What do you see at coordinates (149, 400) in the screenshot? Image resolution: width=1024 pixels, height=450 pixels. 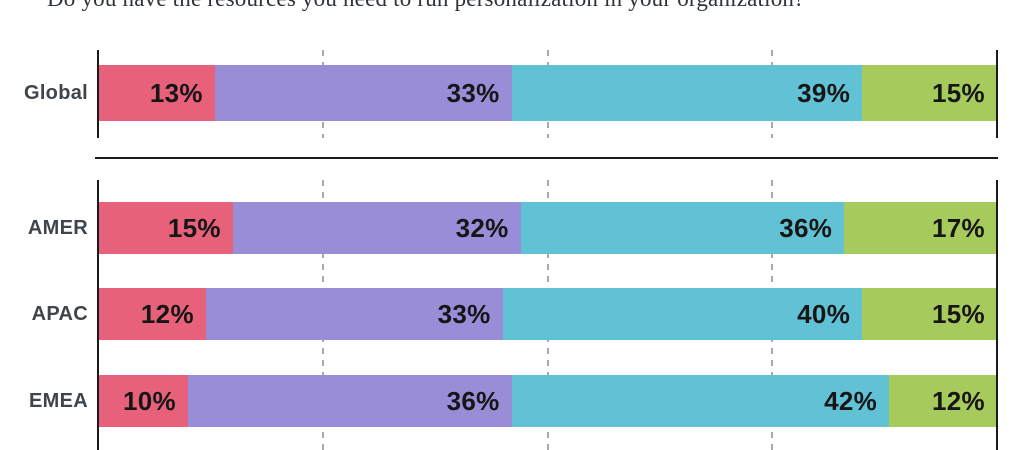 I see `segment-value-label: 10%` at bounding box center [149, 400].